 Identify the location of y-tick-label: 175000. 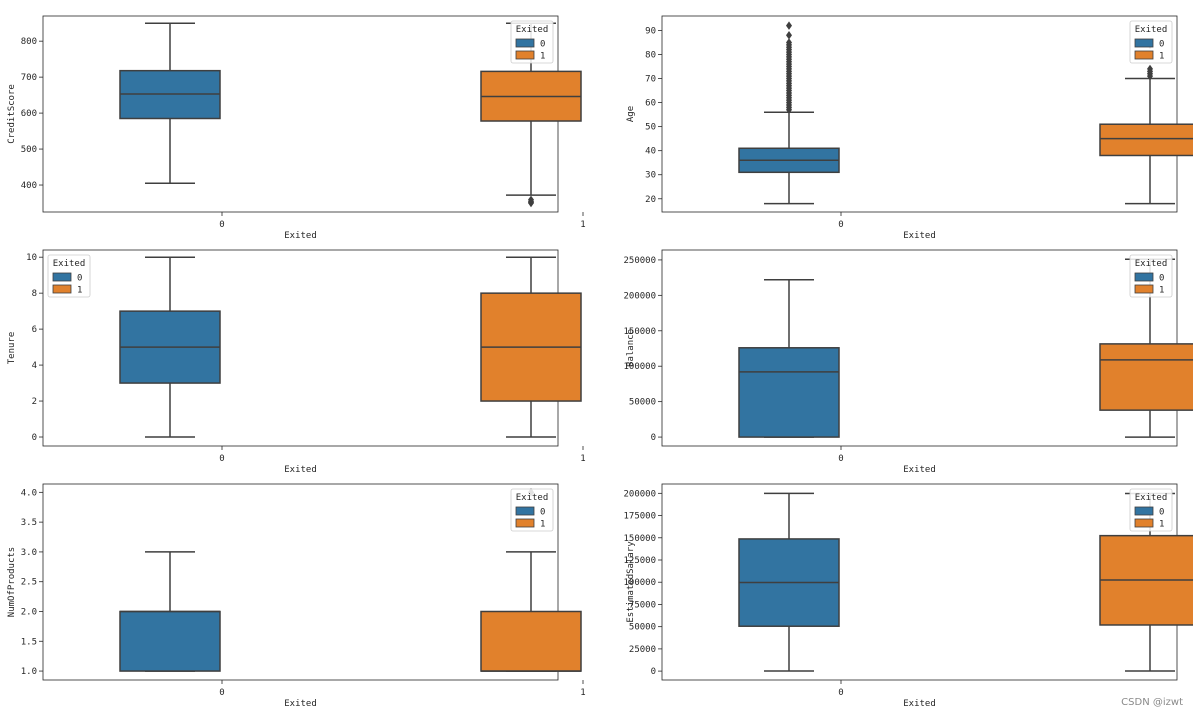
(639, 517).